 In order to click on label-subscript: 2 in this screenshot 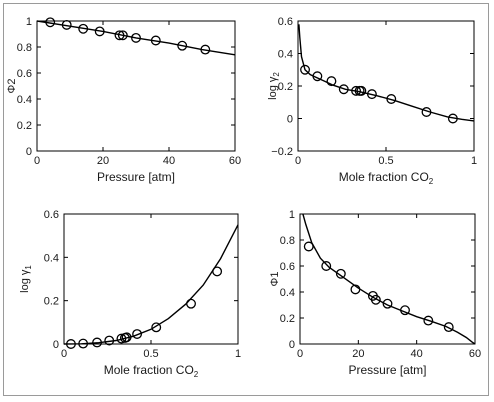, I will do `click(431, 181)`.